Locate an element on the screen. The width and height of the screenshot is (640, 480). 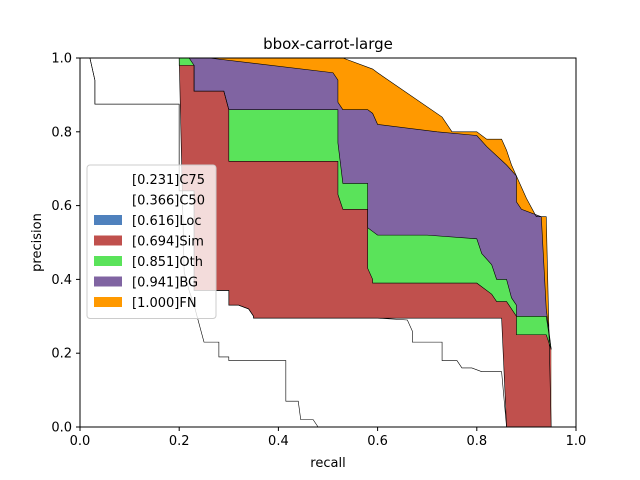
x-tick-label: 0.8 is located at coordinates (476, 441).